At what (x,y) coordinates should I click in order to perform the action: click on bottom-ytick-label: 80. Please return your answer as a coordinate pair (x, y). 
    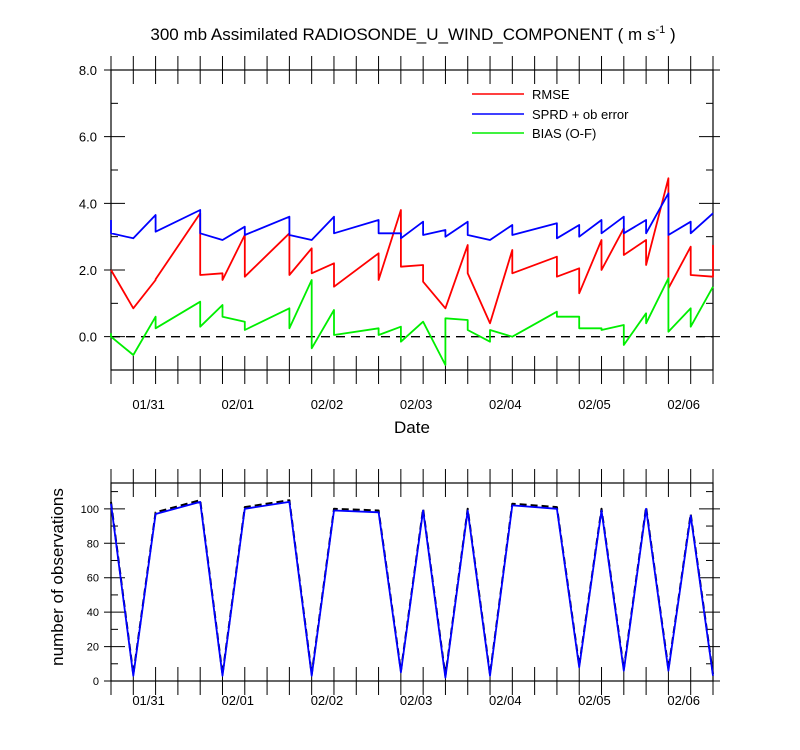
    Looking at the image, I should click on (93, 544).